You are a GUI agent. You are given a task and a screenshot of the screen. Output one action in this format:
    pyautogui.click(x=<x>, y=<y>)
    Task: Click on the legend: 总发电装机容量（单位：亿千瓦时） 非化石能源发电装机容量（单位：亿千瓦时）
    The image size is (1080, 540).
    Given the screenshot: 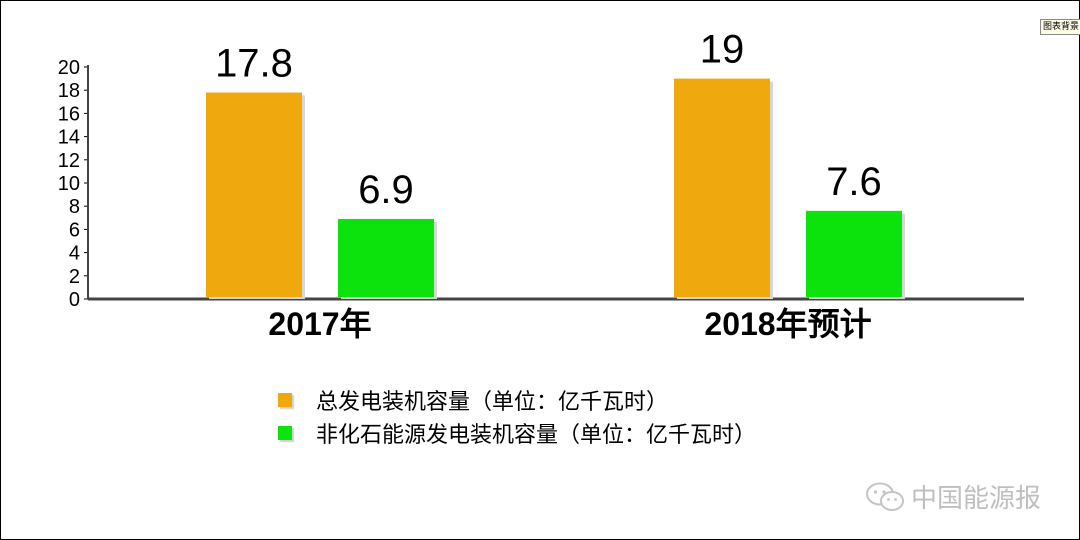 What is the action you would take?
    pyautogui.click(x=517, y=416)
    